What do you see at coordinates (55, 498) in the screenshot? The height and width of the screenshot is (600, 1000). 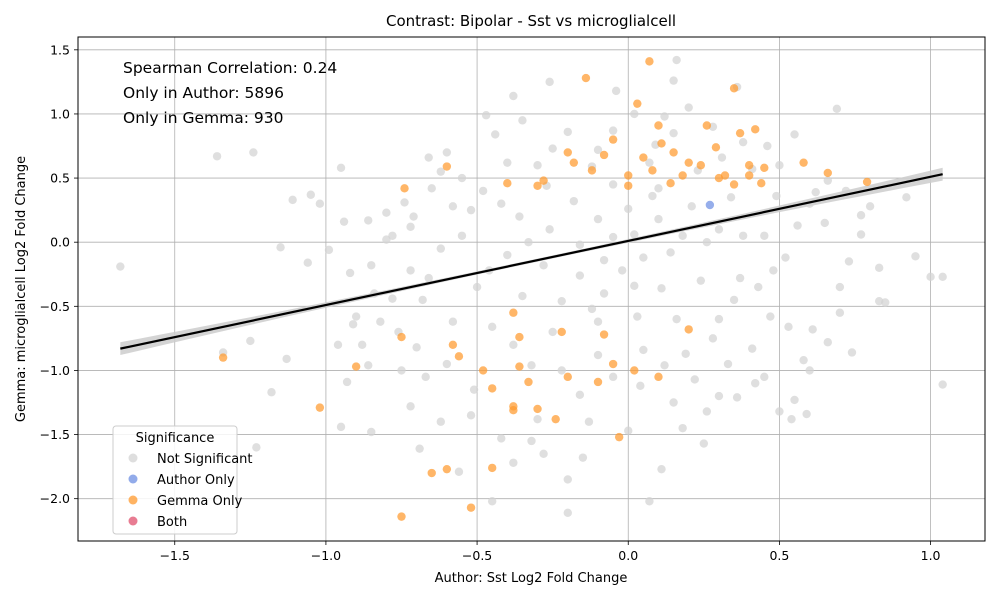 I see `y-tick-label: −2.0` at bounding box center [55, 498].